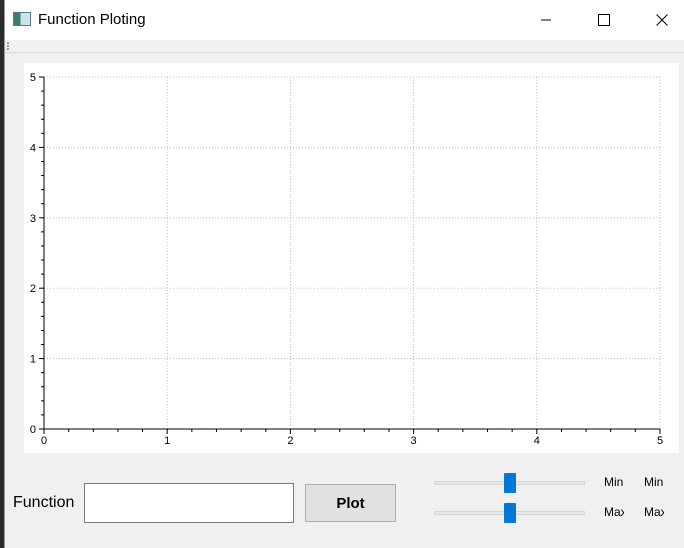 The height and width of the screenshot is (548, 684). Describe the element at coordinates (22, 19) in the screenshot. I see `app-icon` at that location.